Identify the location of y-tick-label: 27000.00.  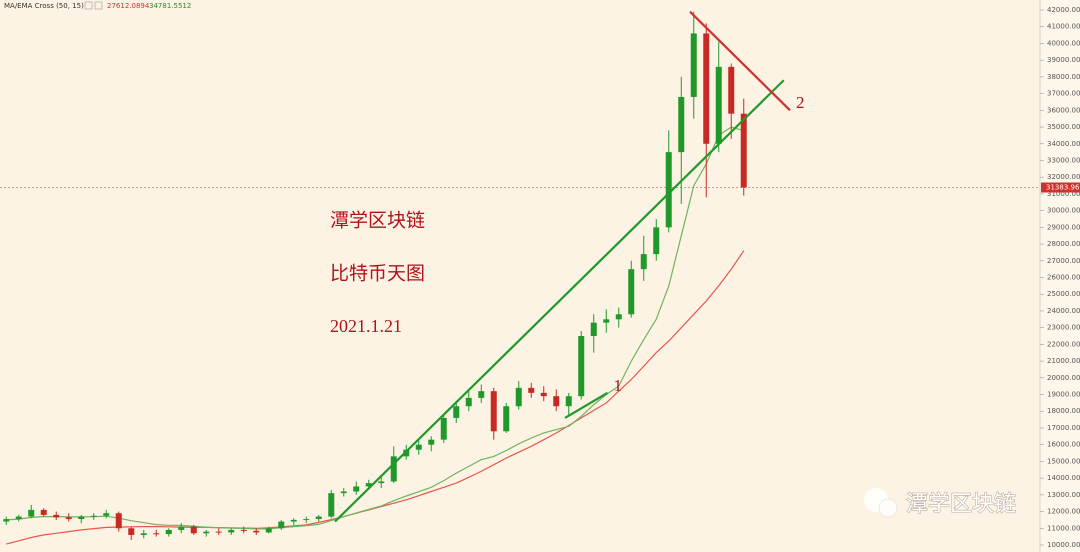
(1063, 261).